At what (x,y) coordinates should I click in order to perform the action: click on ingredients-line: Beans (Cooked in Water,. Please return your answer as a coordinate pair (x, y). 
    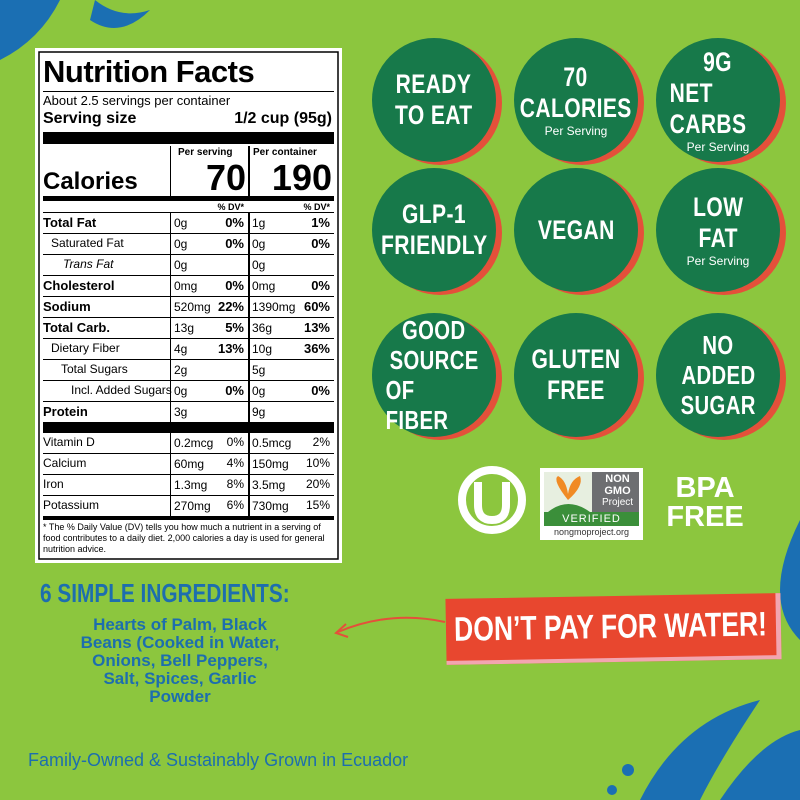
    Looking at the image, I should click on (180, 642).